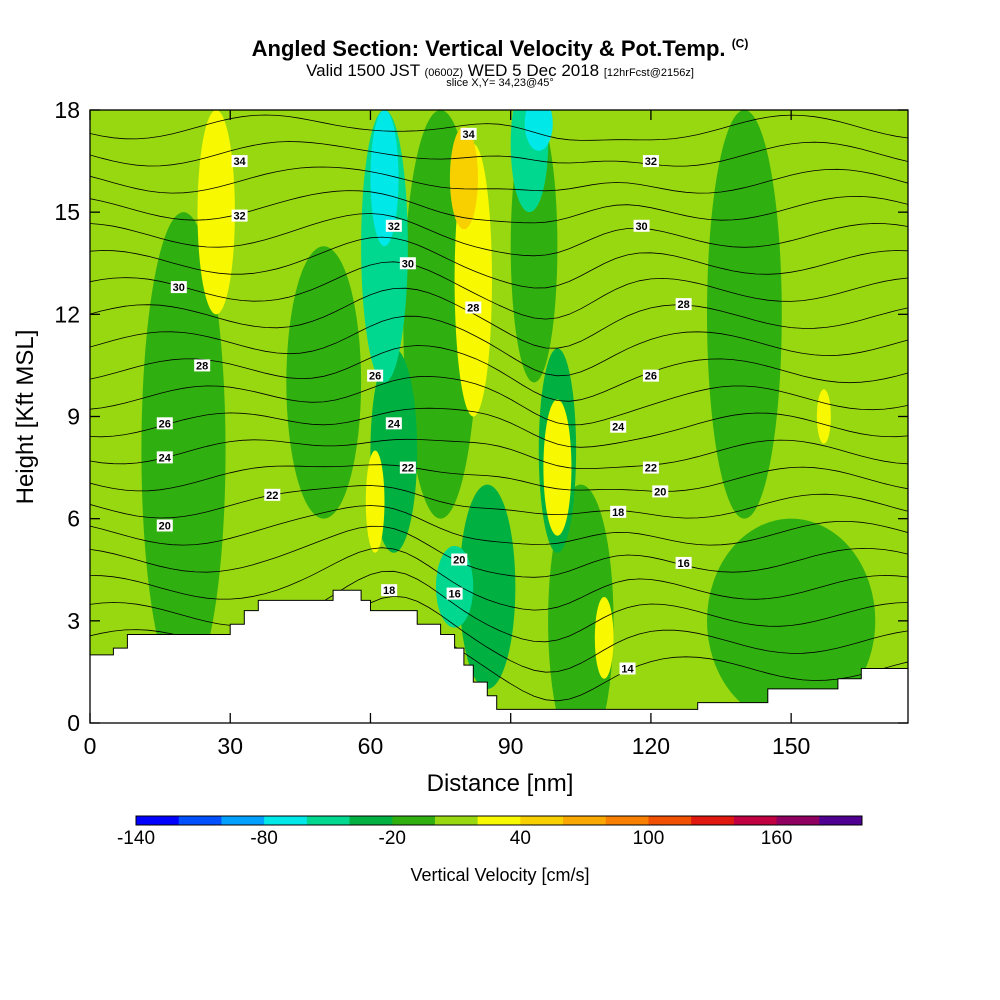 The height and width of the screenshot is (1000, 1000). I want to click on x-tick-label: 120, so click(651, 746).